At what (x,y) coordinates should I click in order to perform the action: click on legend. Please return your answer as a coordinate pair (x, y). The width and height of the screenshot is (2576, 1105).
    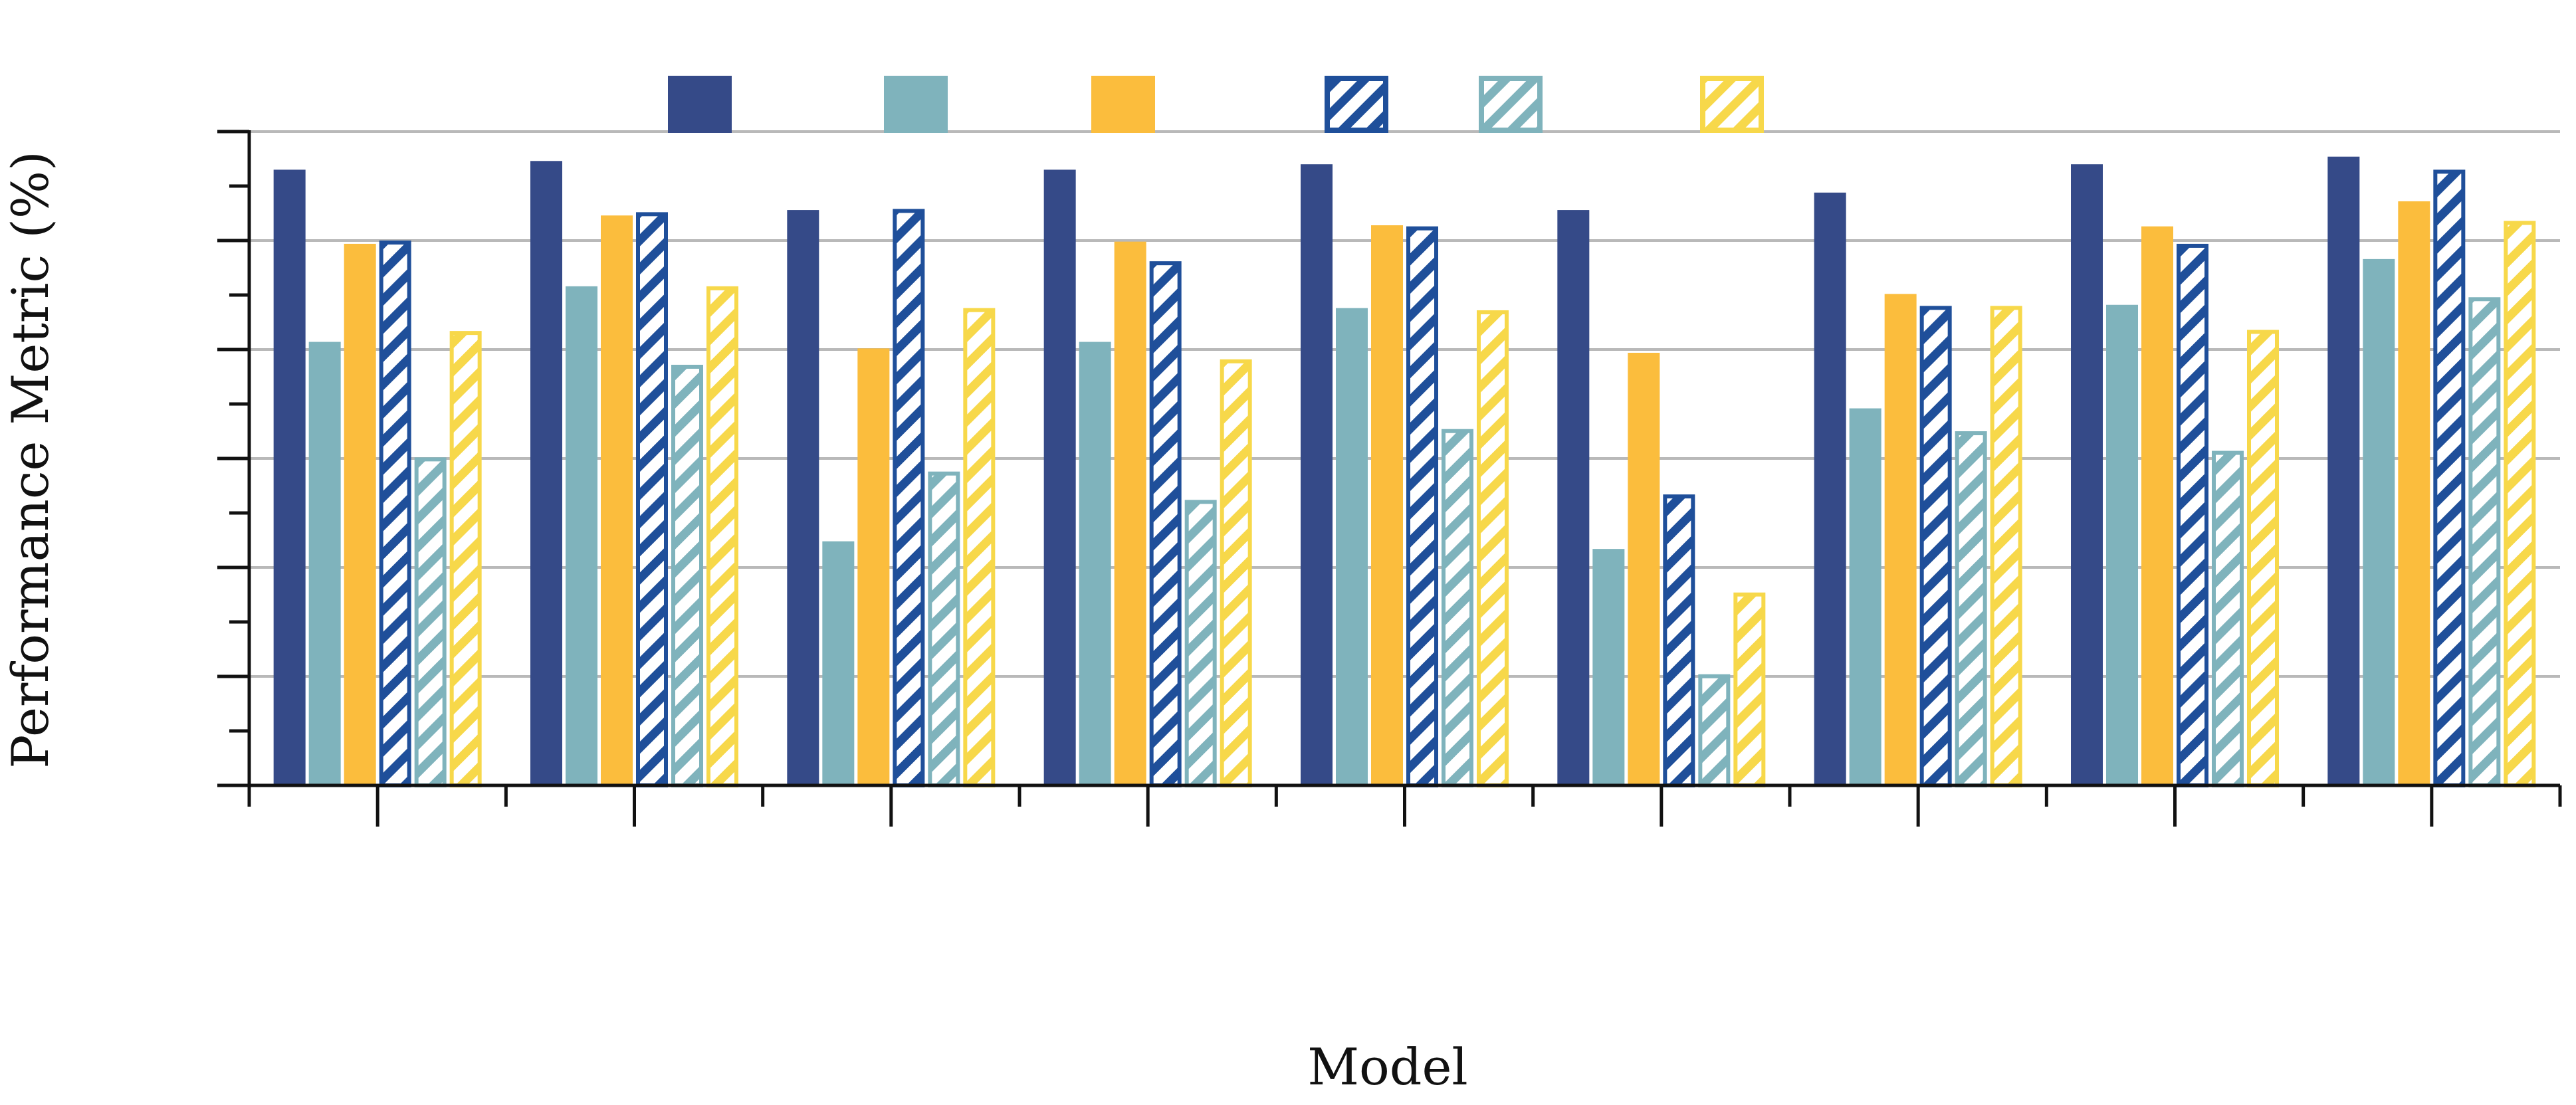
    Looking at the image, I should click on (1216, 104).